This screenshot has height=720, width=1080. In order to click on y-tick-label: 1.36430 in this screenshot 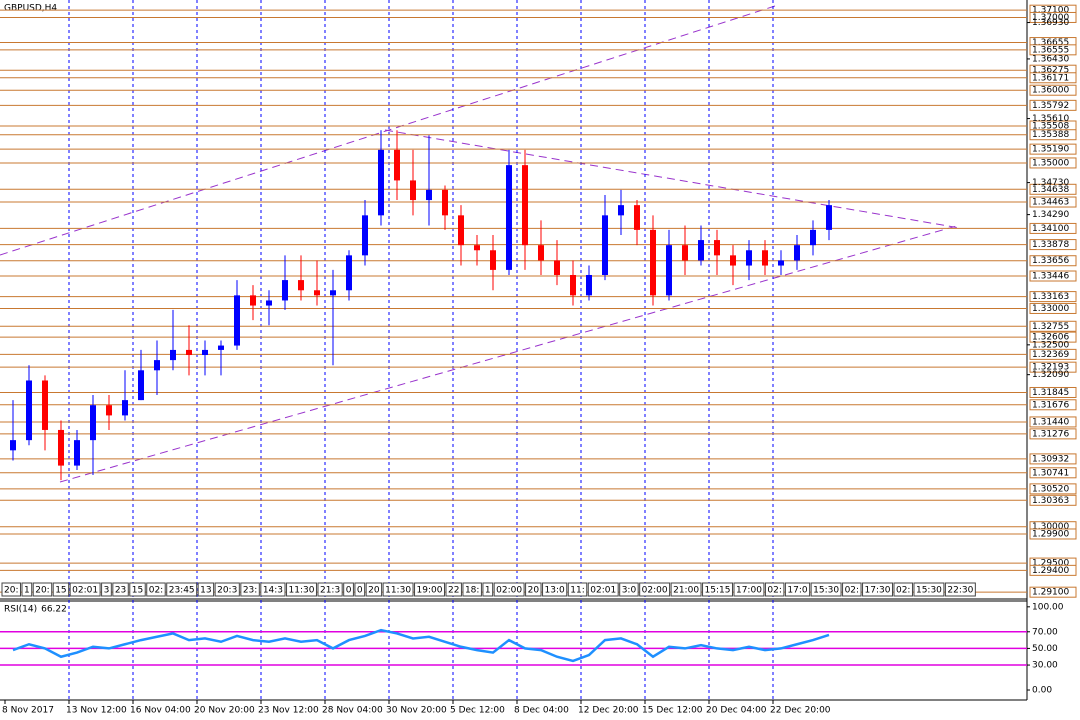, I will do `click(1050, 59)`.